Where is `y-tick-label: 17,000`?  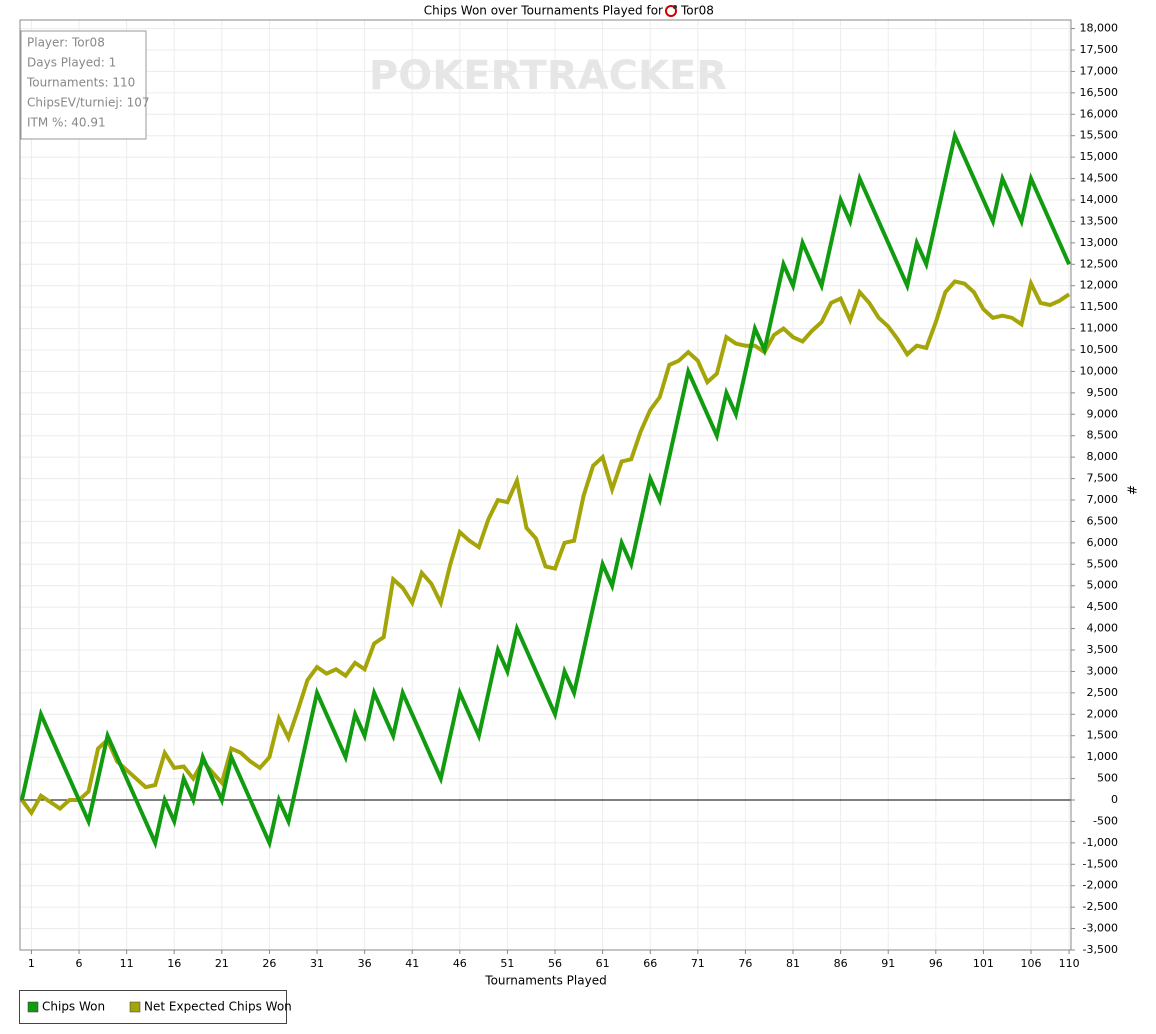 y-tick-label: 17,000 is located at coordinates (1099, 70).